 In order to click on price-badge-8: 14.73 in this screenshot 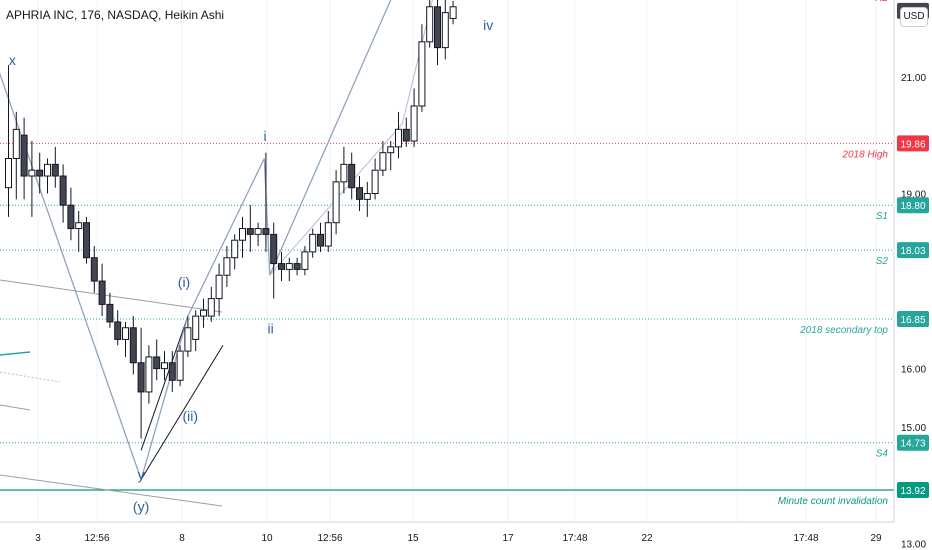, I will do `click(913, 442)`.